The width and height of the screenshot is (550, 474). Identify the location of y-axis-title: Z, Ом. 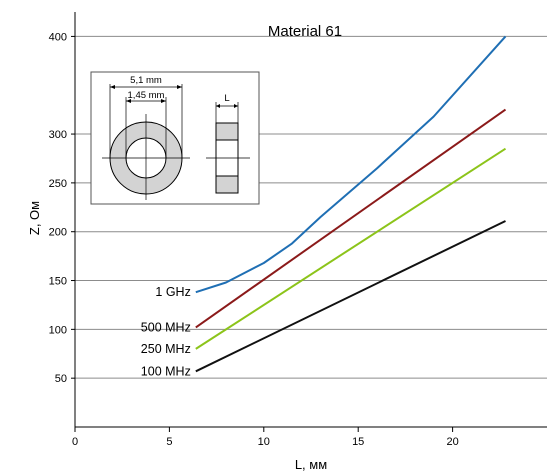
(34, 218).